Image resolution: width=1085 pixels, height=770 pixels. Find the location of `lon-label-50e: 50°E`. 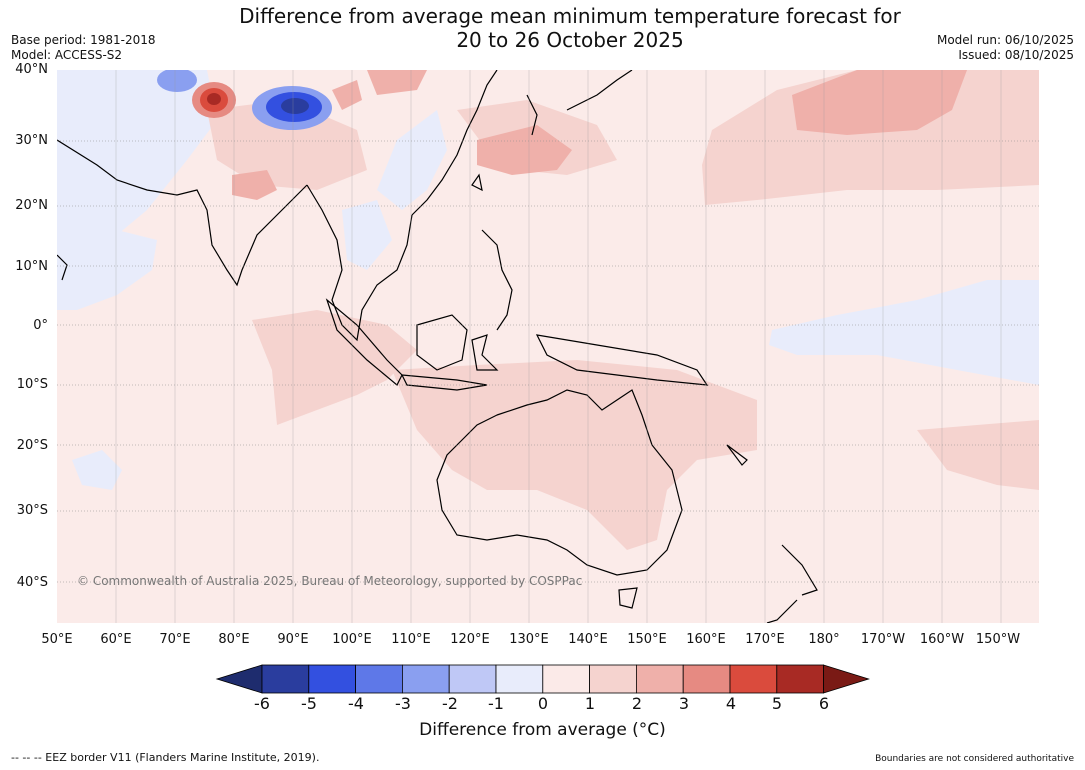

lon-label-50e: 50°E is located at coordinates (57, 639).